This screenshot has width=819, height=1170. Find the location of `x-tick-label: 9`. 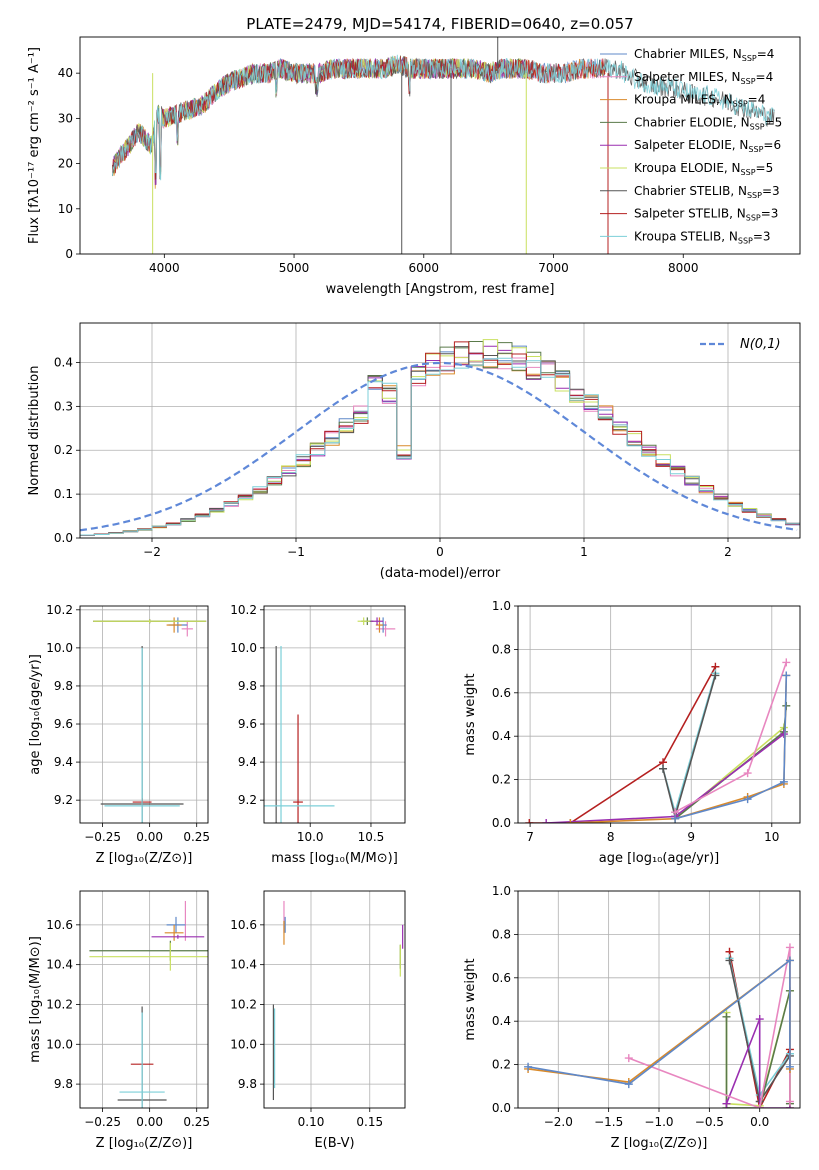

x-tick-label: 9 is located at coordinates (691, 837).